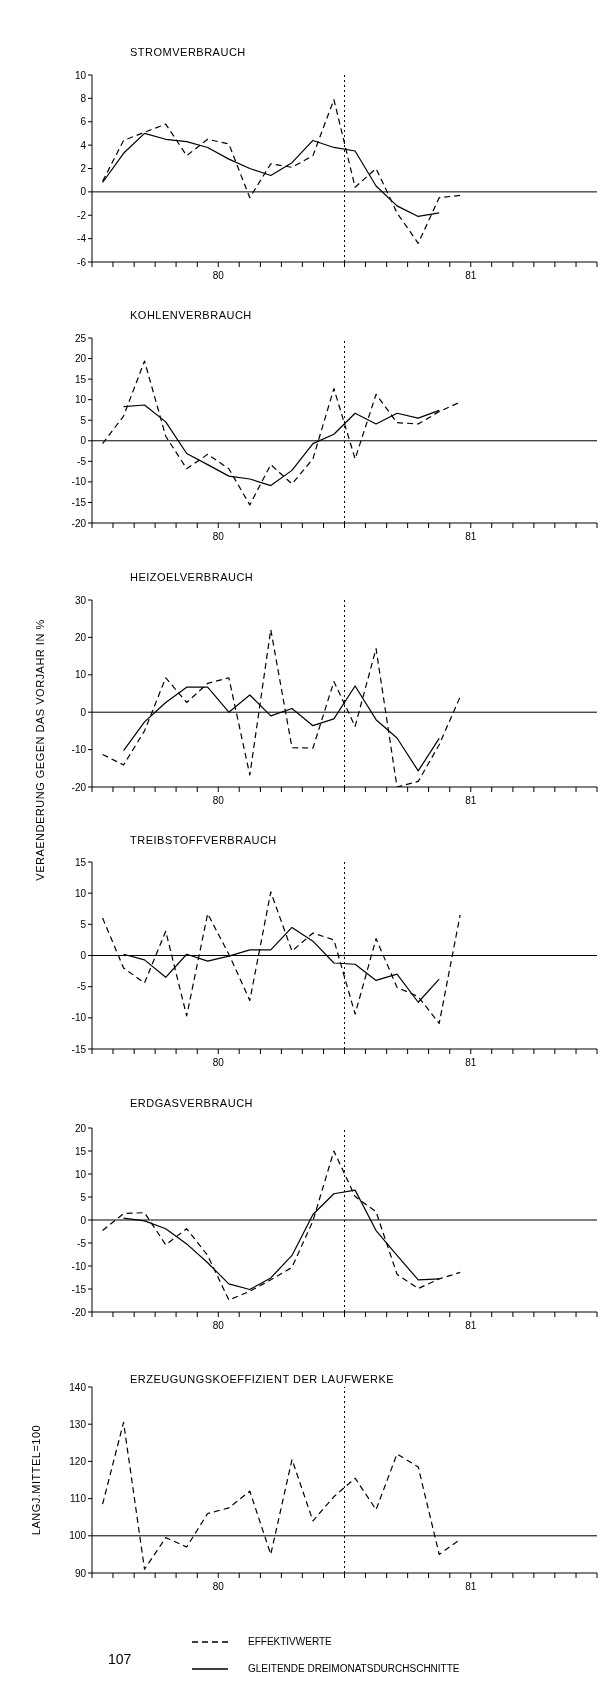  What do you see at coordinates (40, 750) in the screenshot?
I see `y-axis-title: VERAENDERUNG GEGEN DAS VORJAHR IN %` at bounding box center [40, 750].